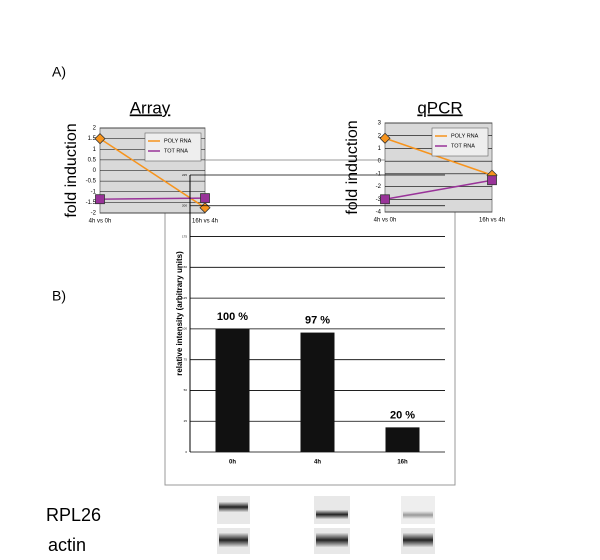  I want to click on y-tick-label: 125, so click(184, 298).